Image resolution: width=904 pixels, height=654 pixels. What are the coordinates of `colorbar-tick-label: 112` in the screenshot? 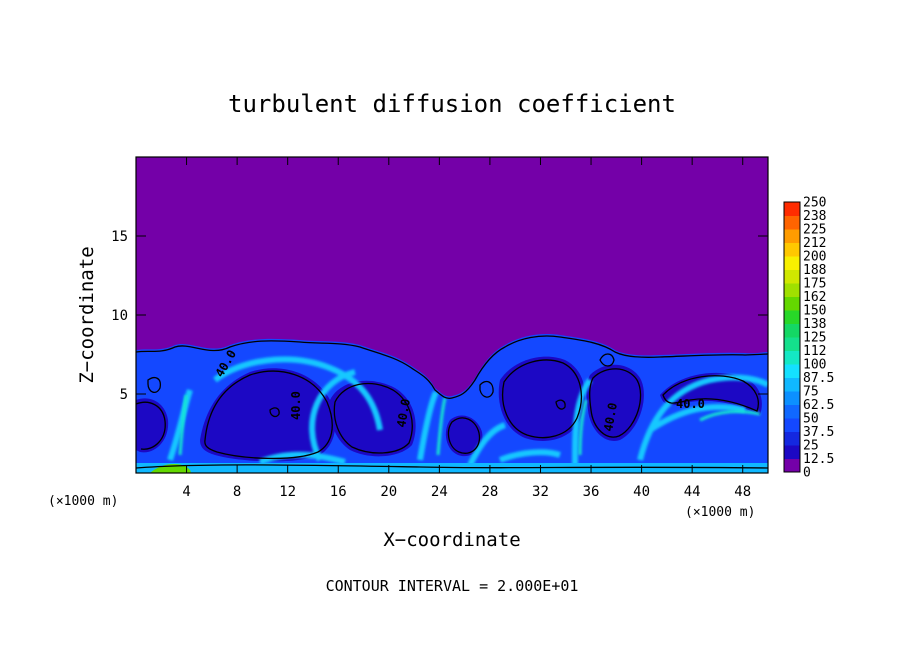 It's located at (814, 351).